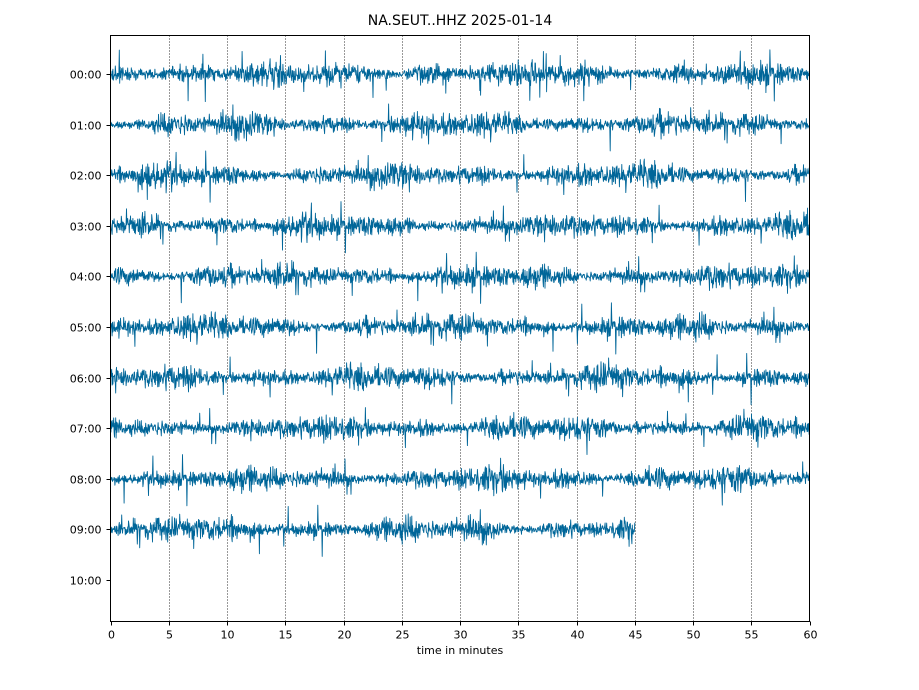 This screenshot has width=919, height=690. I want to click on x-tick-label: 20, so click(345, 635).